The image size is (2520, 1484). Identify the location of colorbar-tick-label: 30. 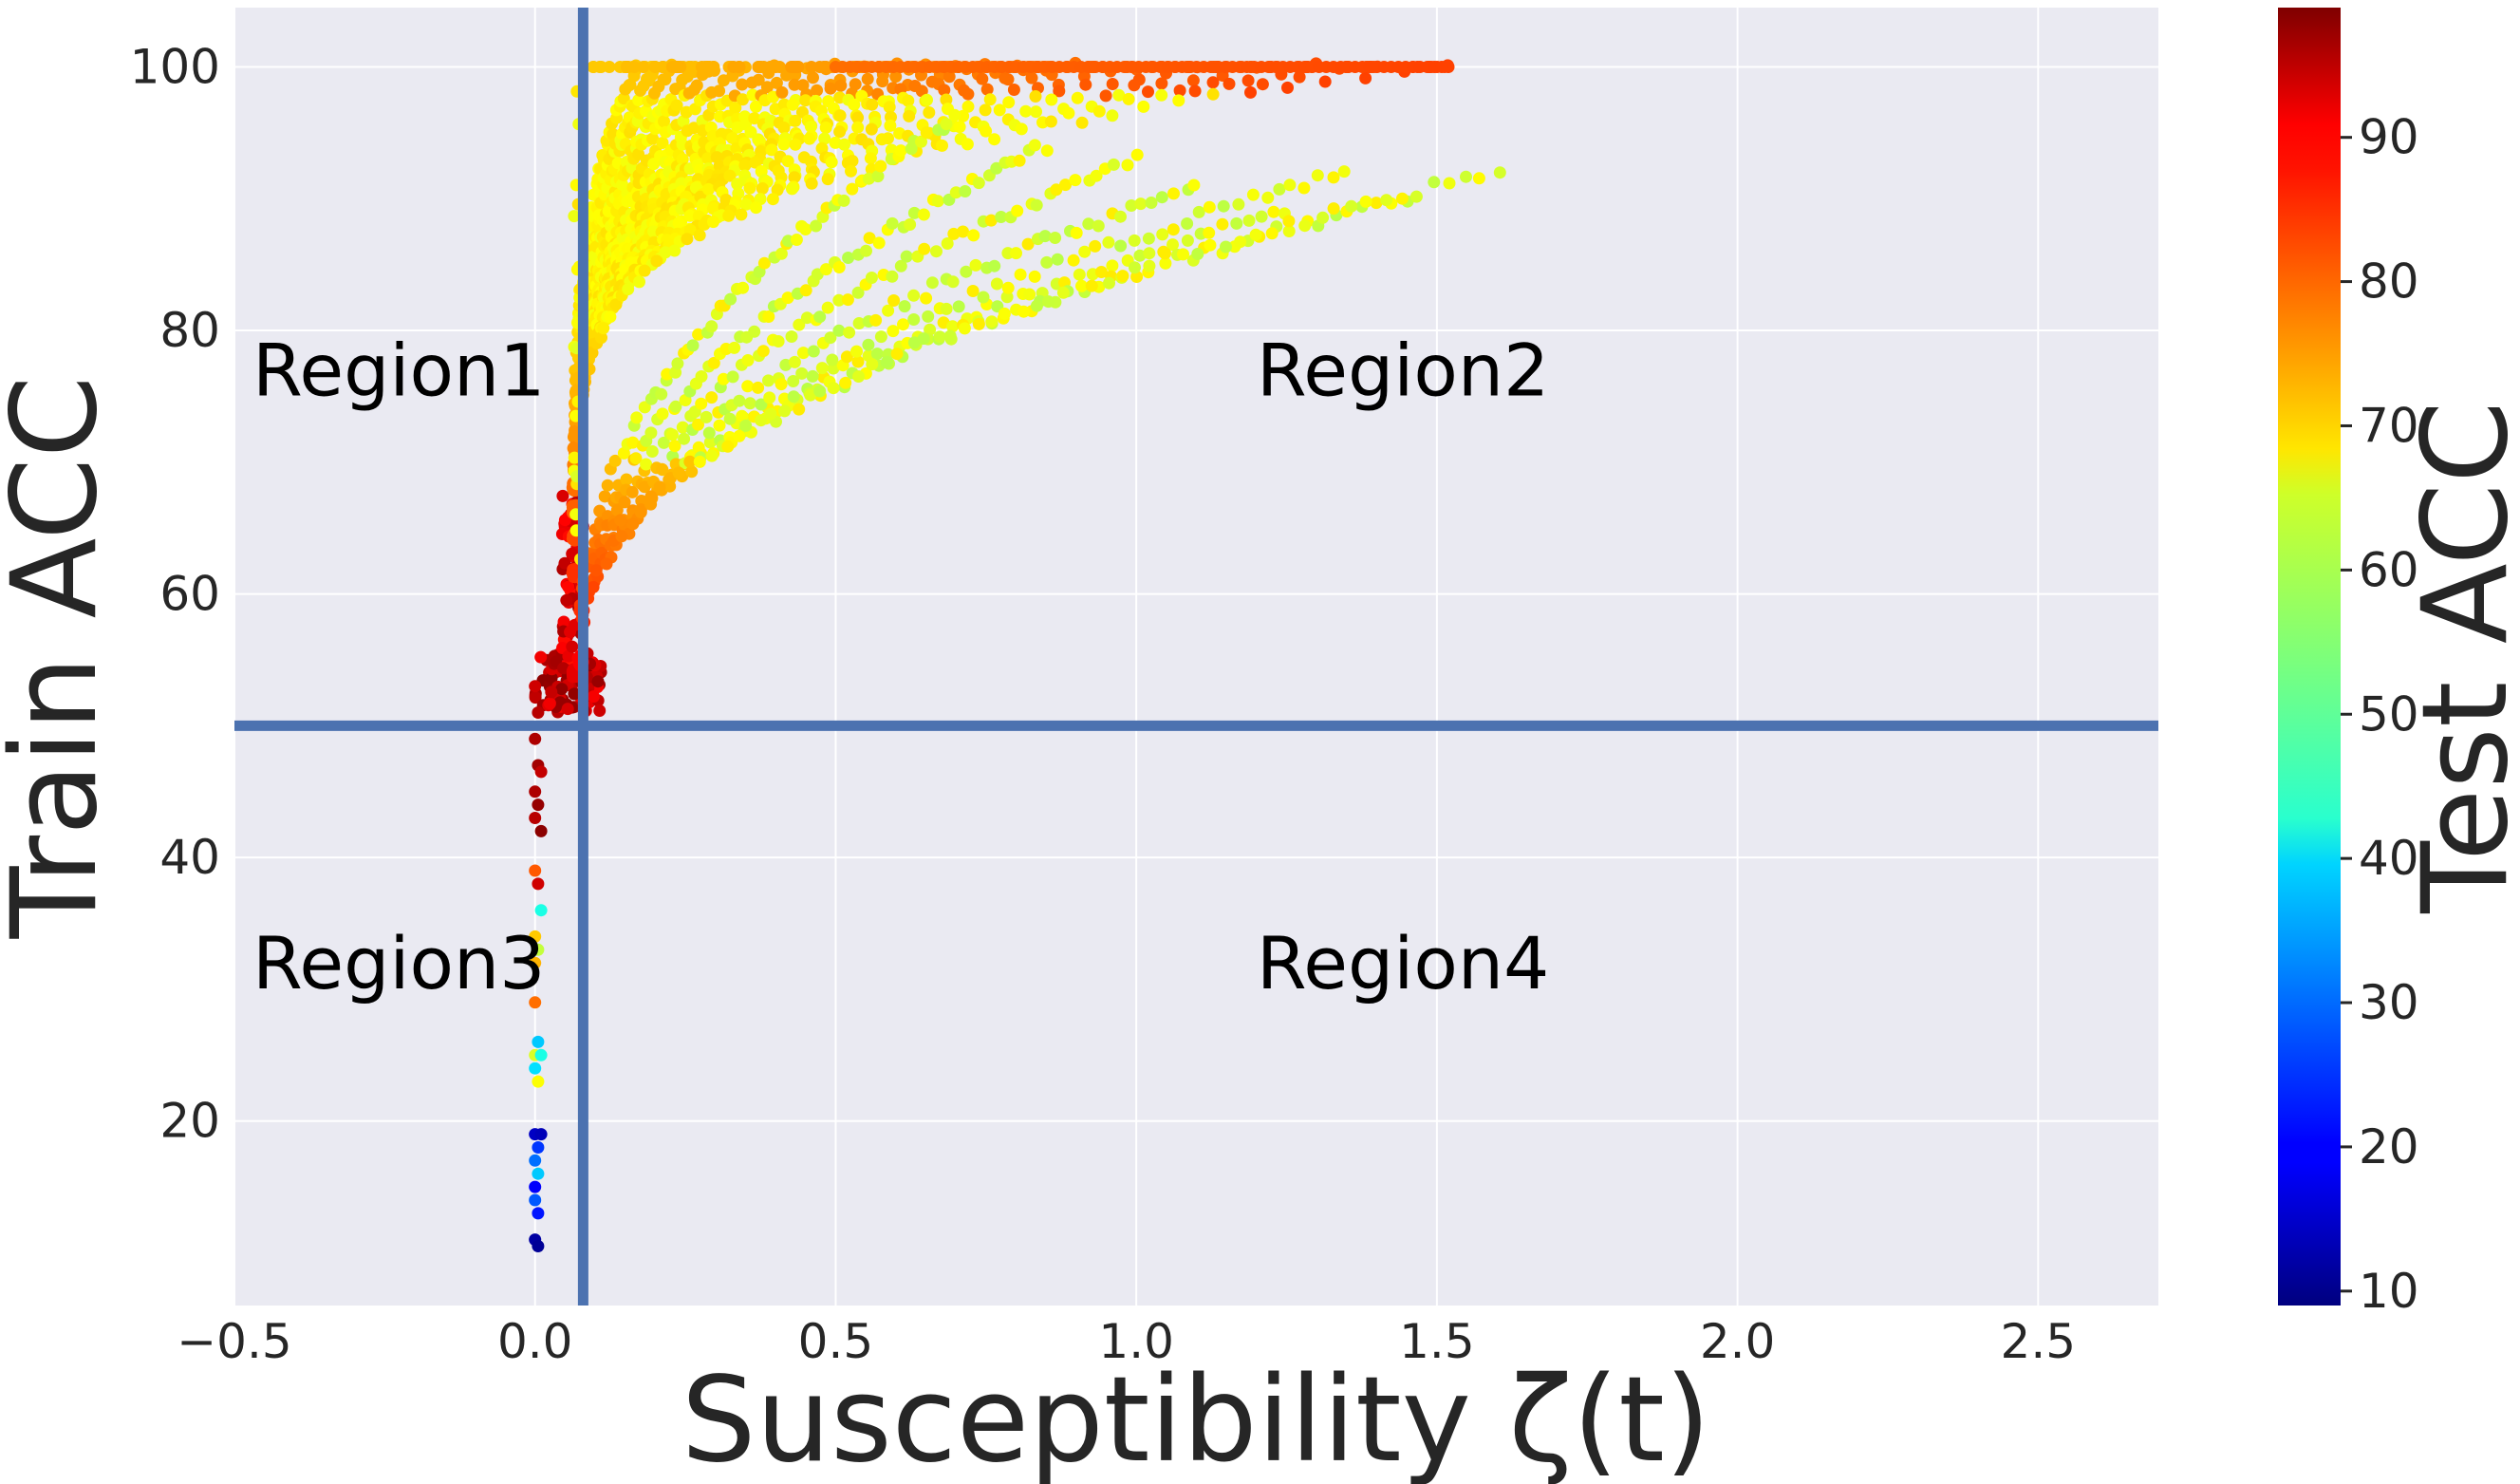
(2389, 1003).